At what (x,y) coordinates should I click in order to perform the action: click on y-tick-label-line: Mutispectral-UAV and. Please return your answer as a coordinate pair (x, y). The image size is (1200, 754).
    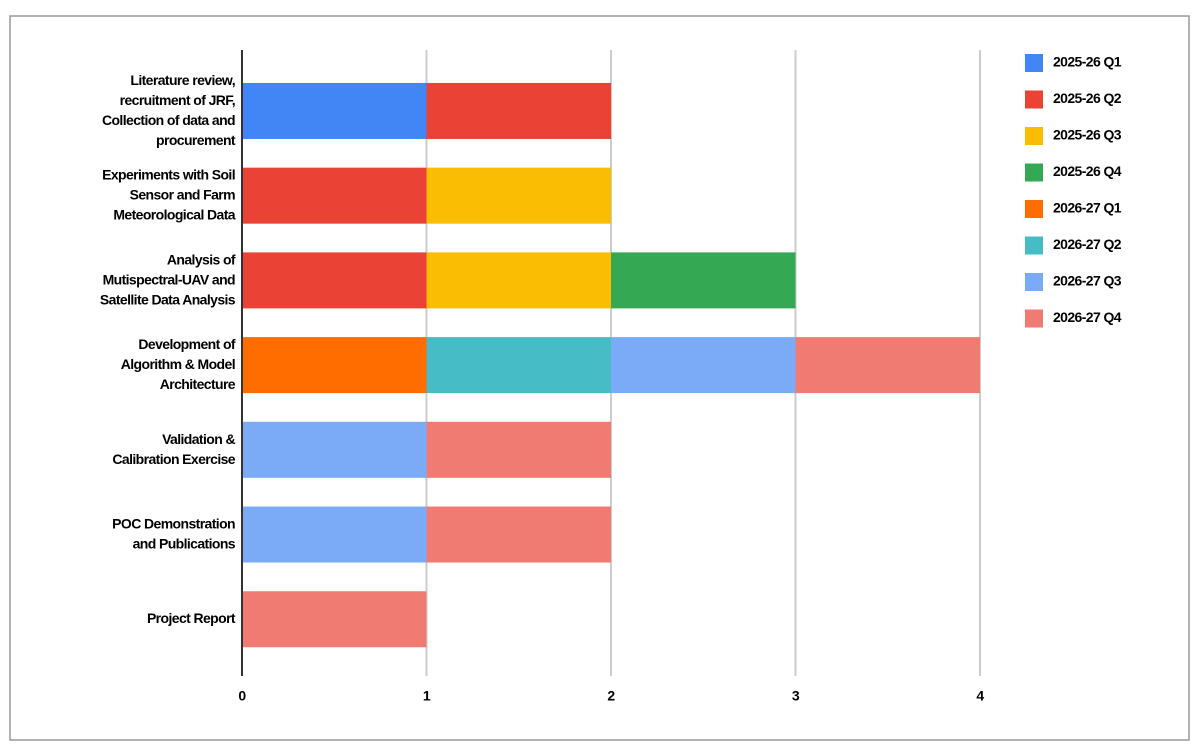
    Looking at the image, I should click on (169, 279).